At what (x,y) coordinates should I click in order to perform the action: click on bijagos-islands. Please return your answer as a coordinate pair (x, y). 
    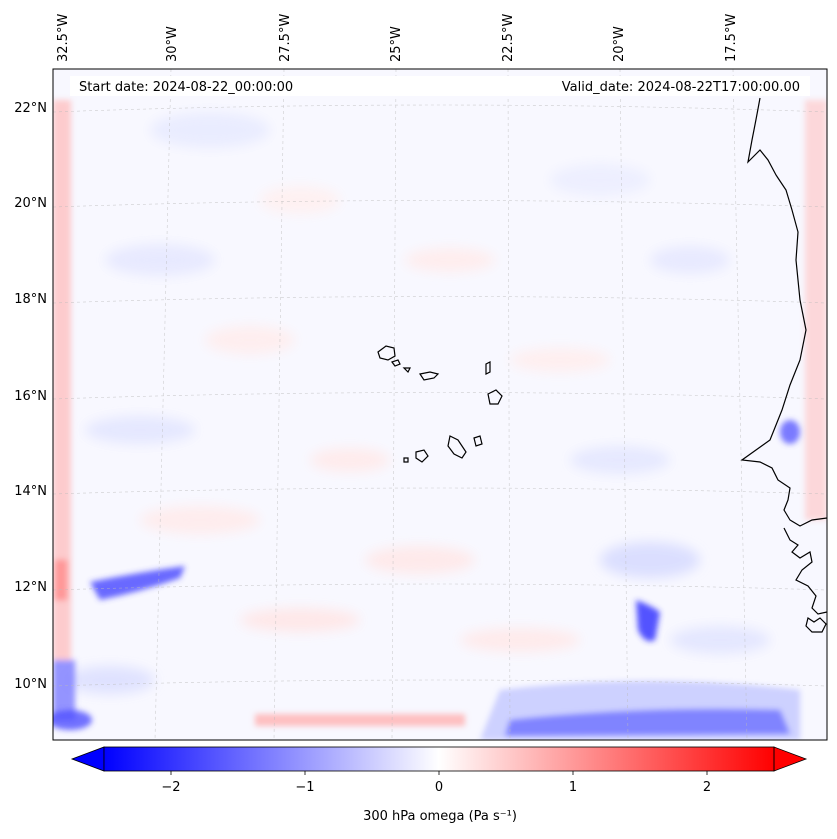
    Looking at the image, I should click on (816, 625).